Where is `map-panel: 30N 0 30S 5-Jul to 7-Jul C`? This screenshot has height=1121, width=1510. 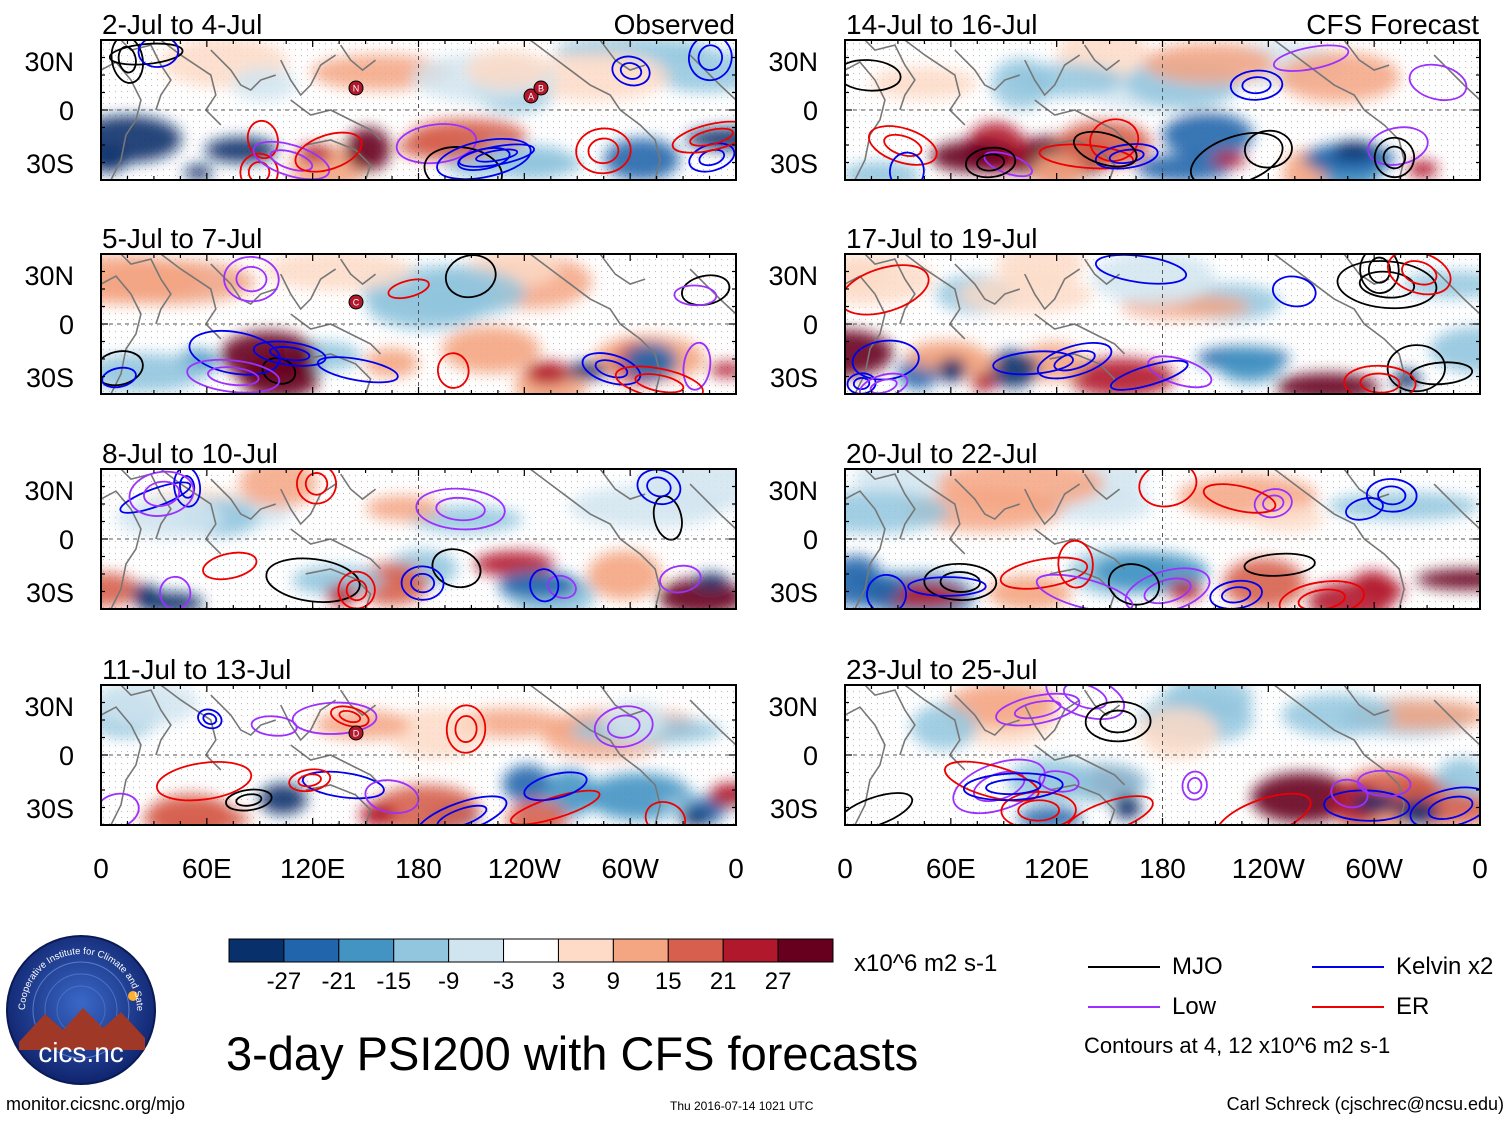 map-panel: 30N 0 30S 5-Jul to 7-Jul C is located at coordinates (380, 309).